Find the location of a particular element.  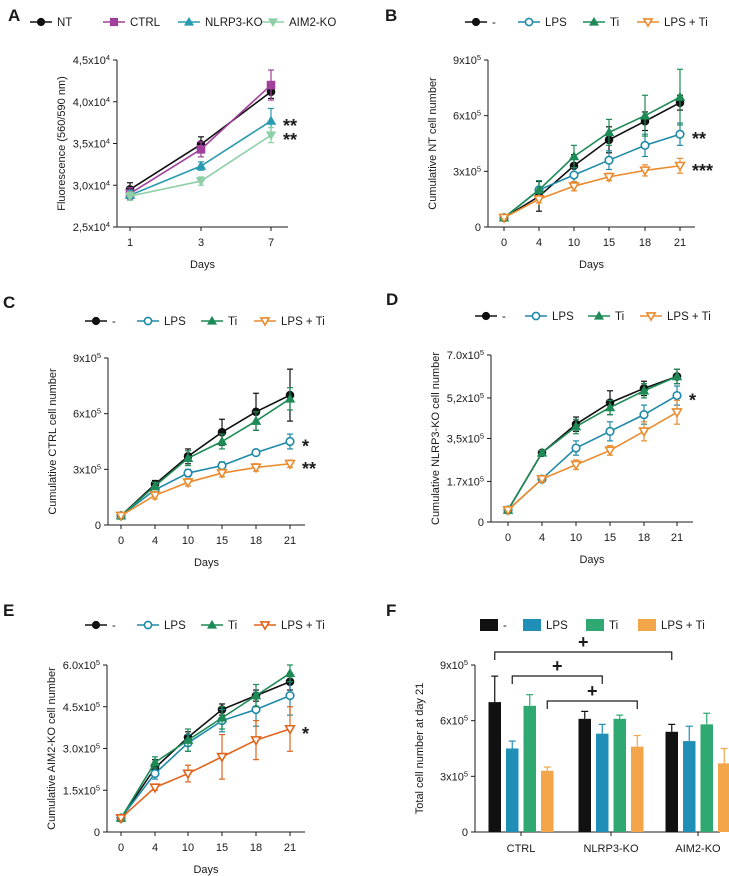

legend-label: - is located at coordinates (114, 626).